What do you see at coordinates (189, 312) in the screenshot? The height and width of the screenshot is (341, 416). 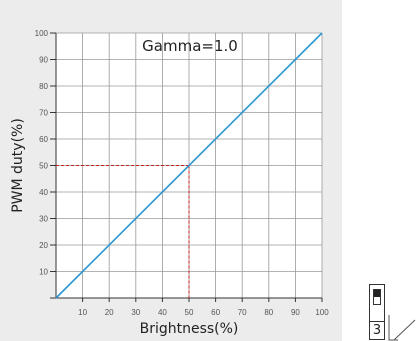 I see `x-tick-label: 50` at bounding box center [189, 312].